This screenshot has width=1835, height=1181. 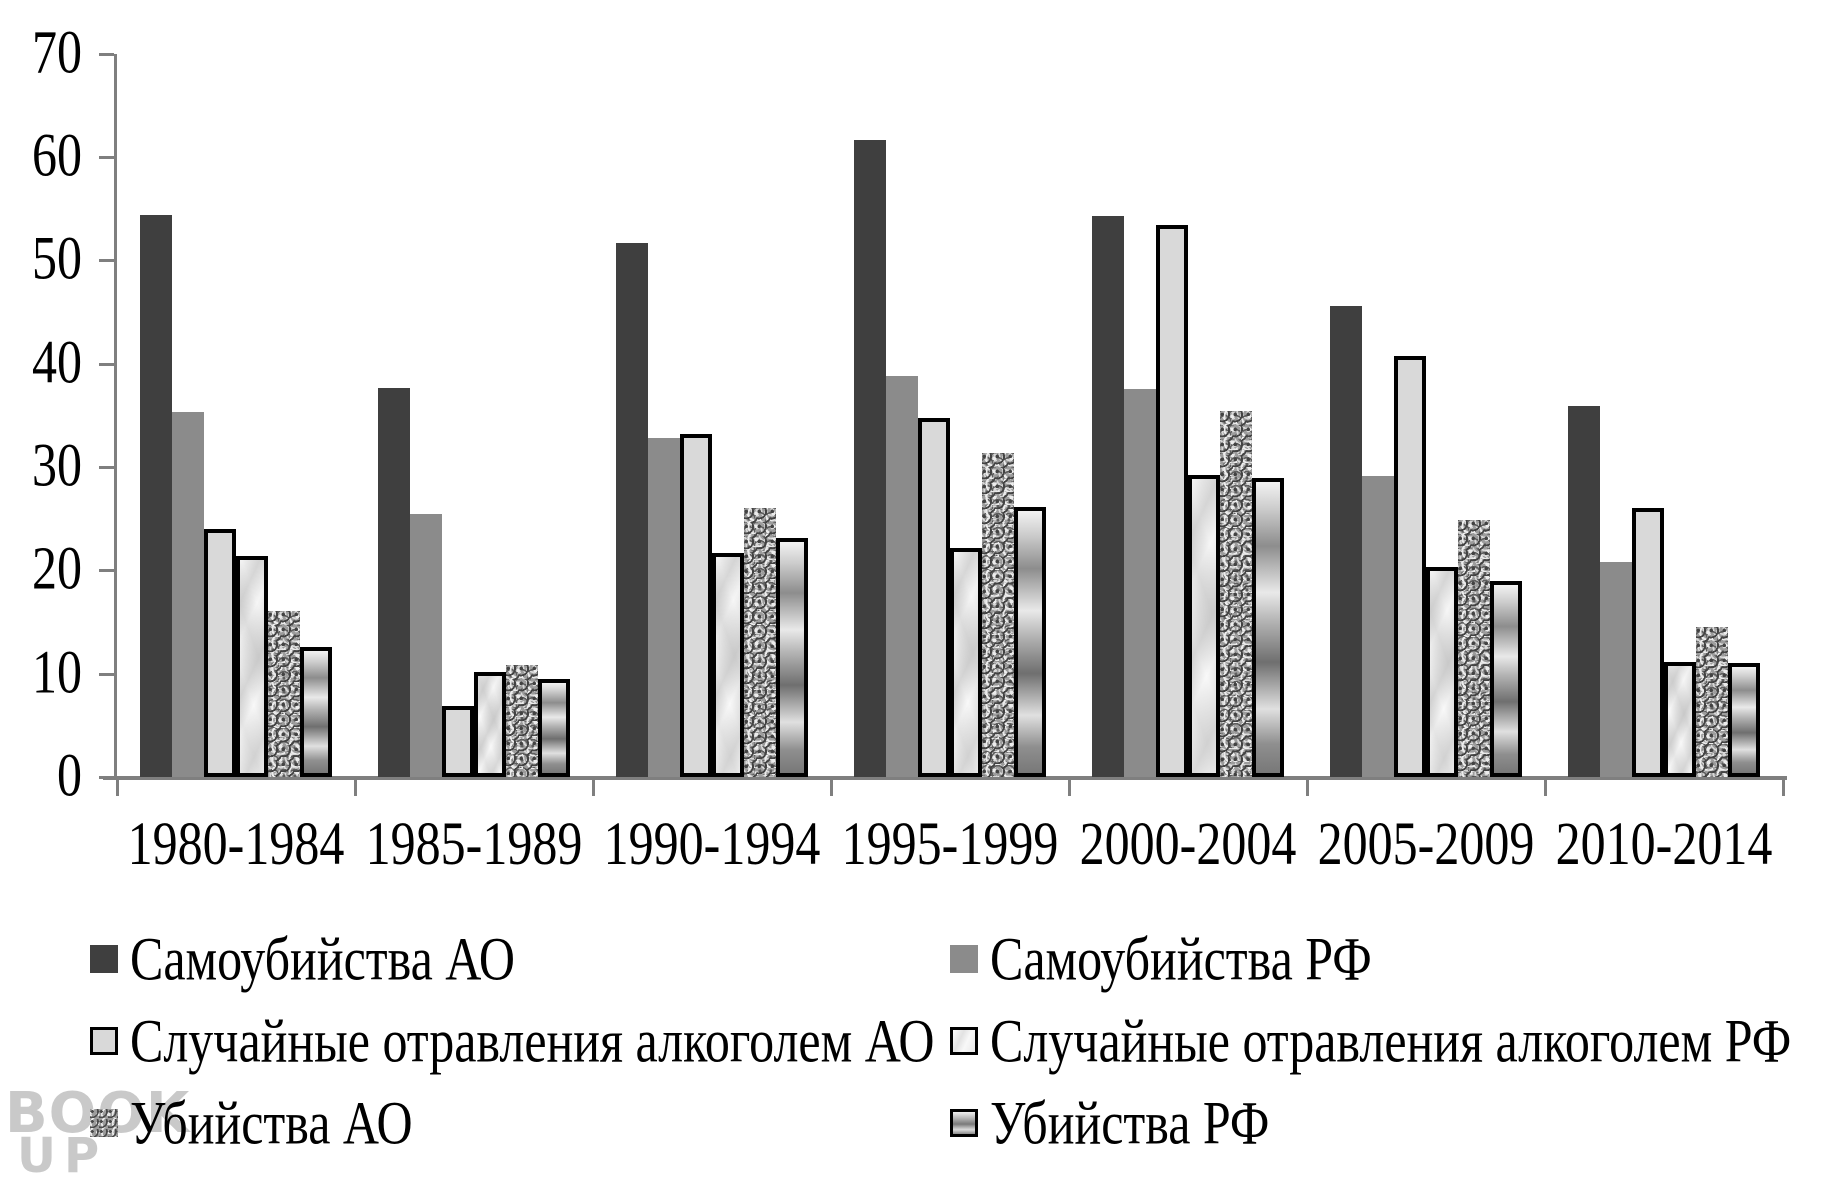 I want to click on legend-item: Самоубийства АО, so click(x=302, y=959).